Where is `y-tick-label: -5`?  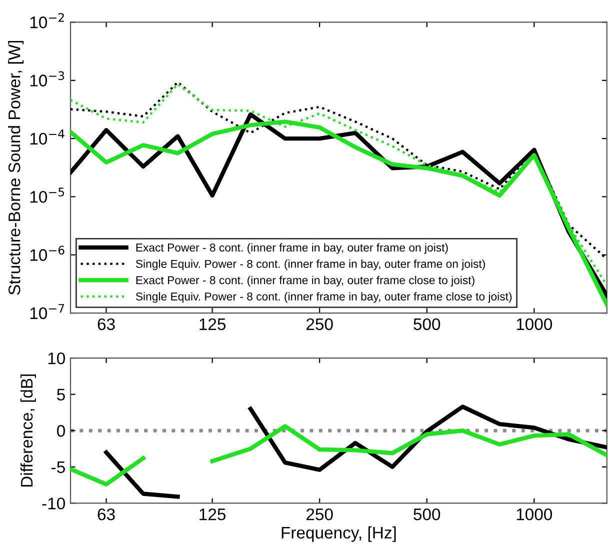 y-tick-label: -5 is located at coordinates (58, 467).